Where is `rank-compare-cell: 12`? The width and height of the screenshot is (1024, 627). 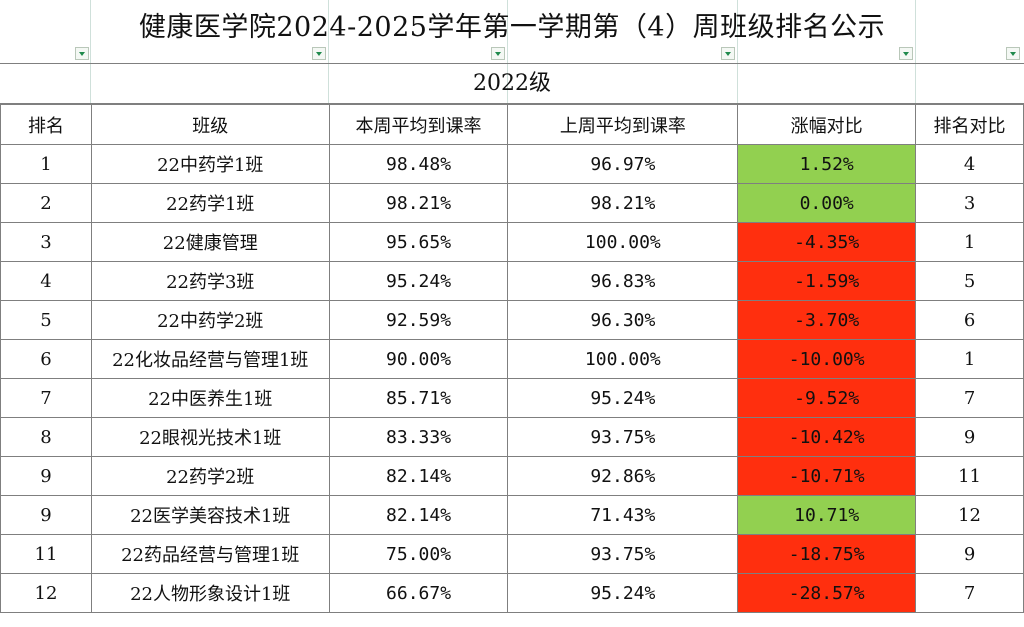
rank-compare-cell: 12 is located at coordinates (969, 515).